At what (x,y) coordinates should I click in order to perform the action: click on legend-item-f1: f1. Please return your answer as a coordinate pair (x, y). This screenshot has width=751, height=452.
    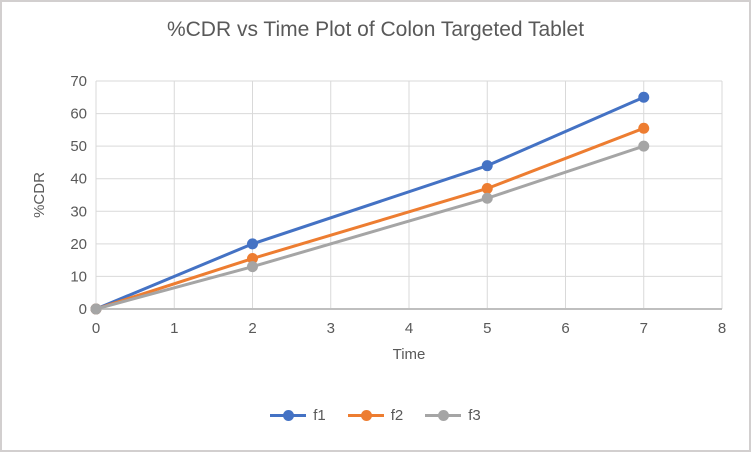
    Looking at the image, I should click on (298, 415).